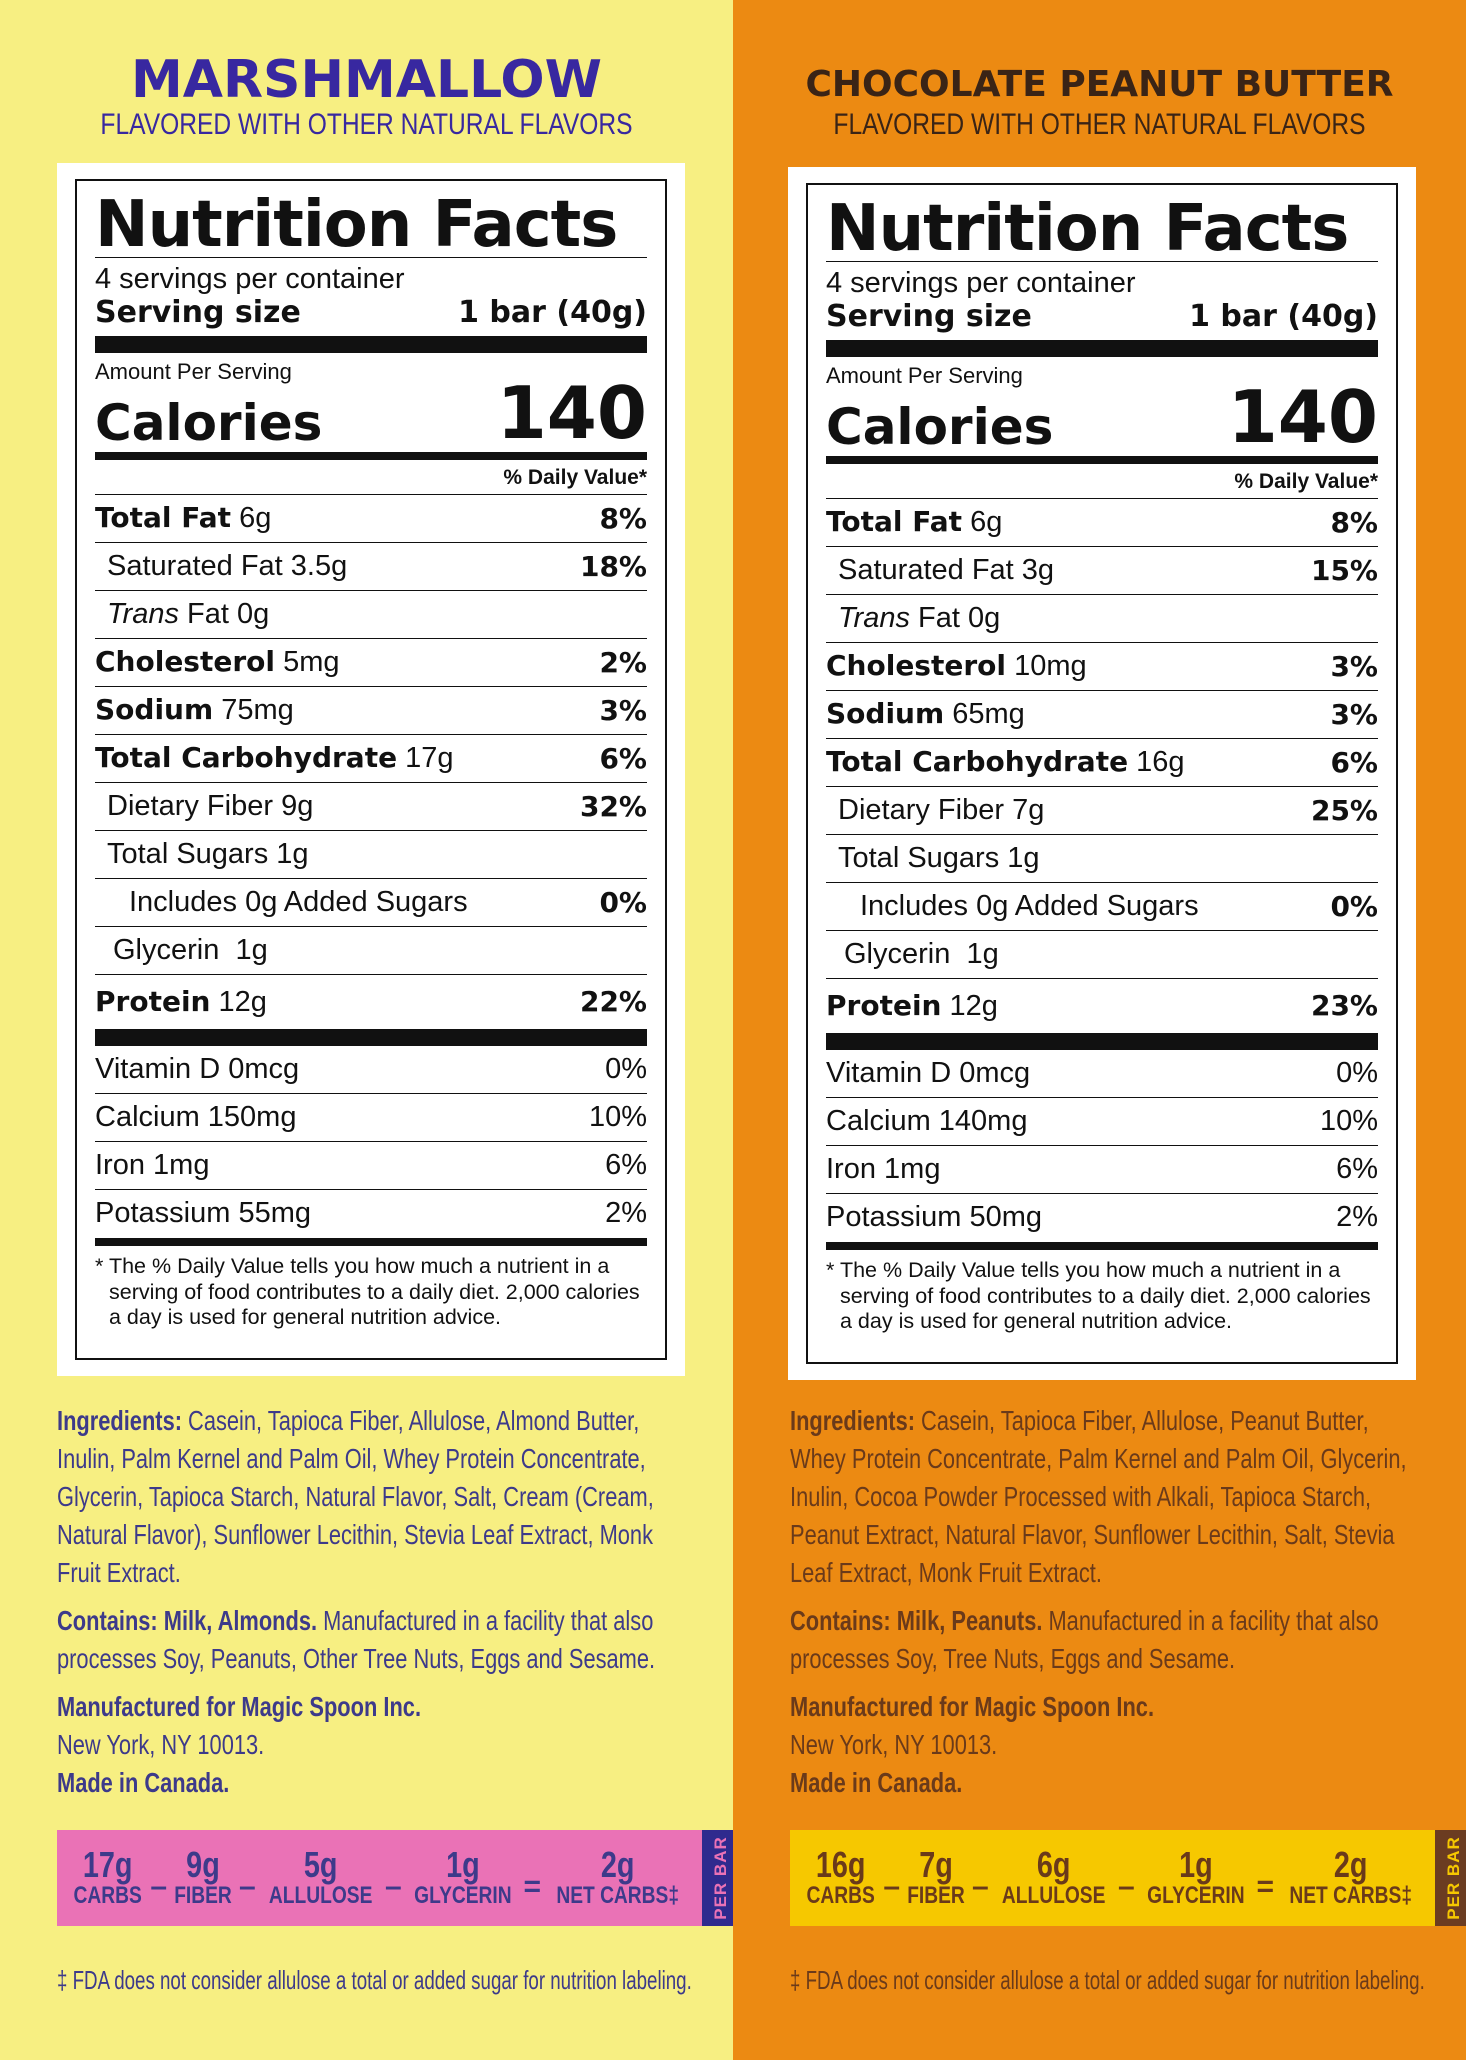  Describe the element at coordinates (203, 1876) in the screenshot. I see `fiber-item: 9g FIBER` at that location.